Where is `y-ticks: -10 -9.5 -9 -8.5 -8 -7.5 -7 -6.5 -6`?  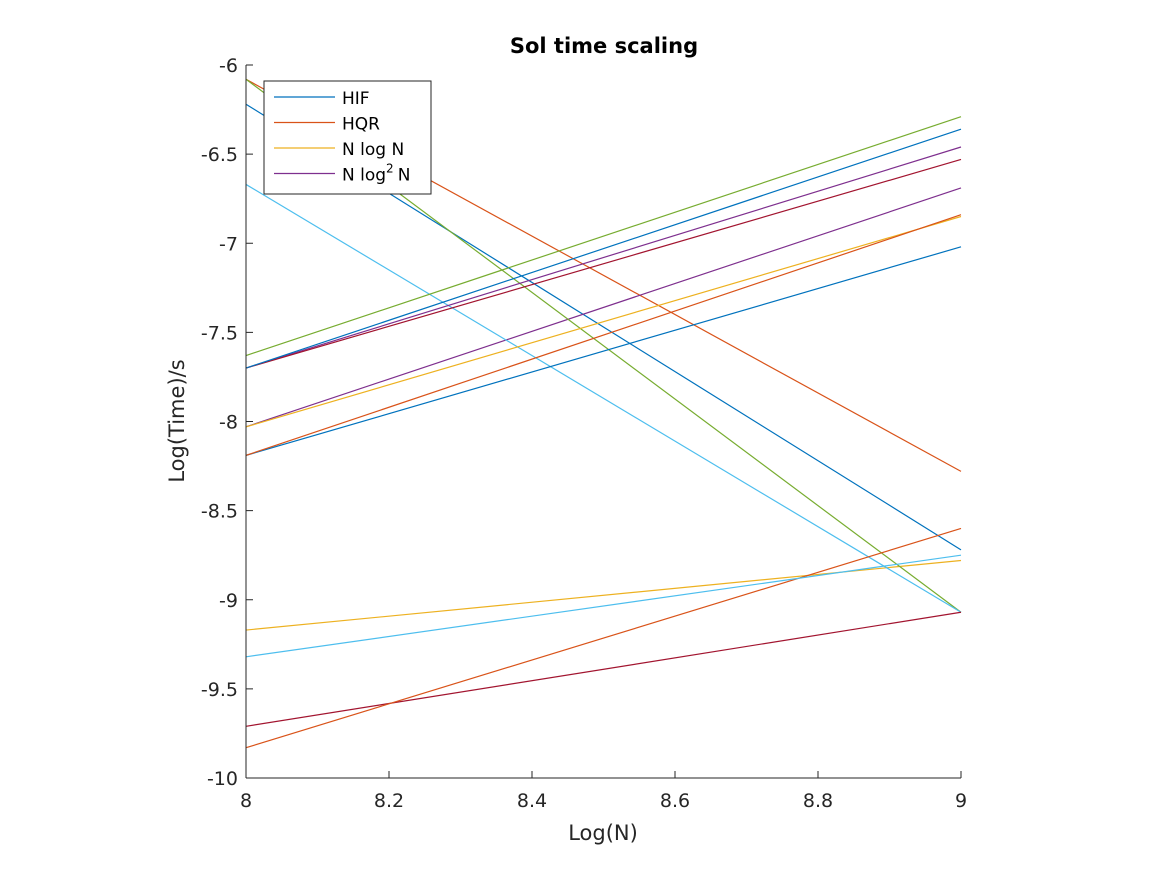
y-ticks: -10 -9.5 -9 -8.5 -8 -7.5 -7 -6.5 -6 is located at coordinates (227, 422).